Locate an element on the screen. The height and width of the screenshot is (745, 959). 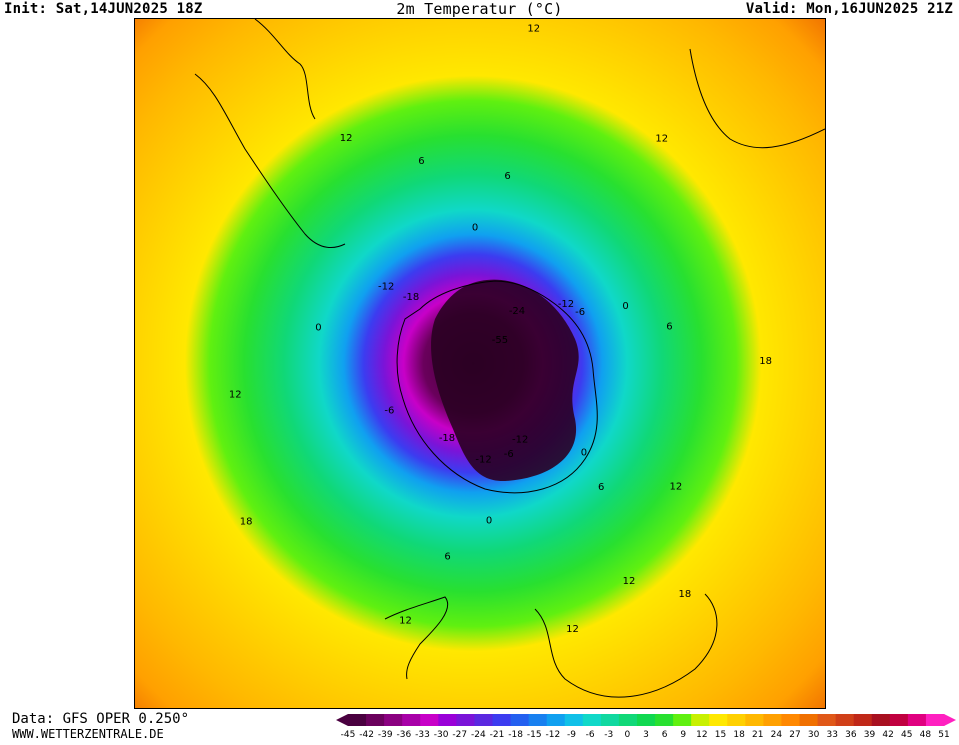
legend-tick-label: 27 is located at coordinates (794, 735).